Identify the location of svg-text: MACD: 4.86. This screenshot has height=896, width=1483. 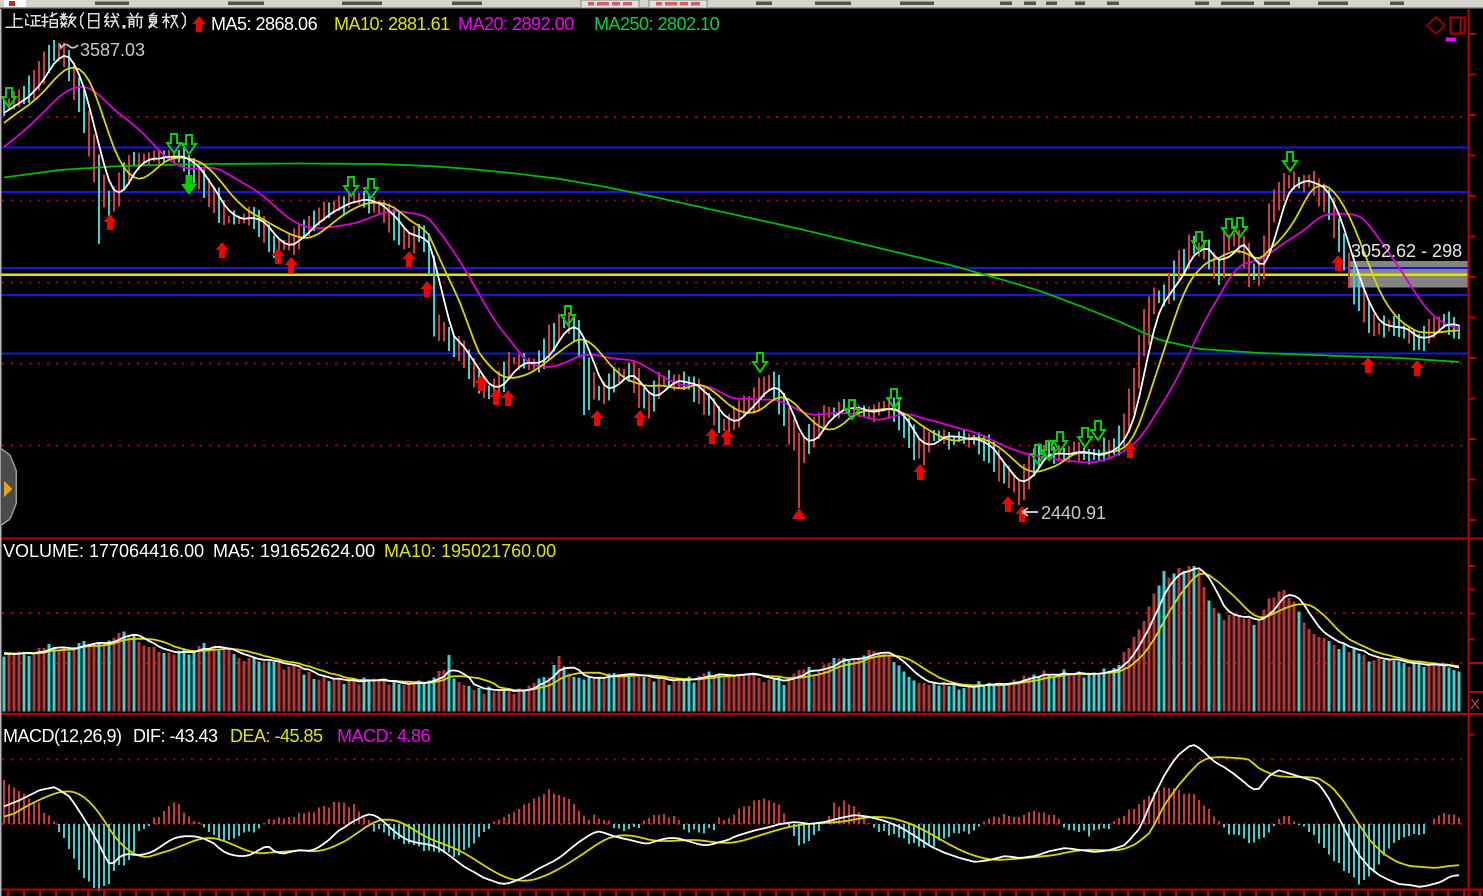
(384, 736).